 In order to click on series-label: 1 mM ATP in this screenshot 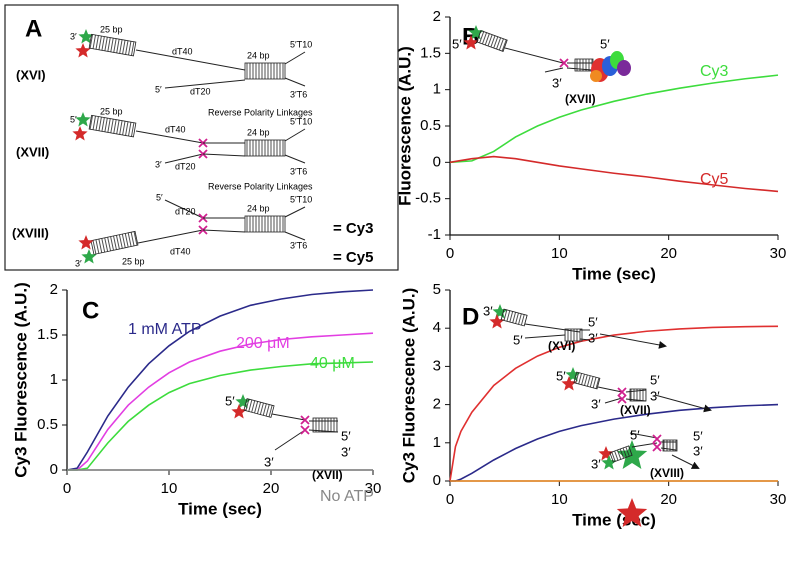, I will do `click(165, 329)`.